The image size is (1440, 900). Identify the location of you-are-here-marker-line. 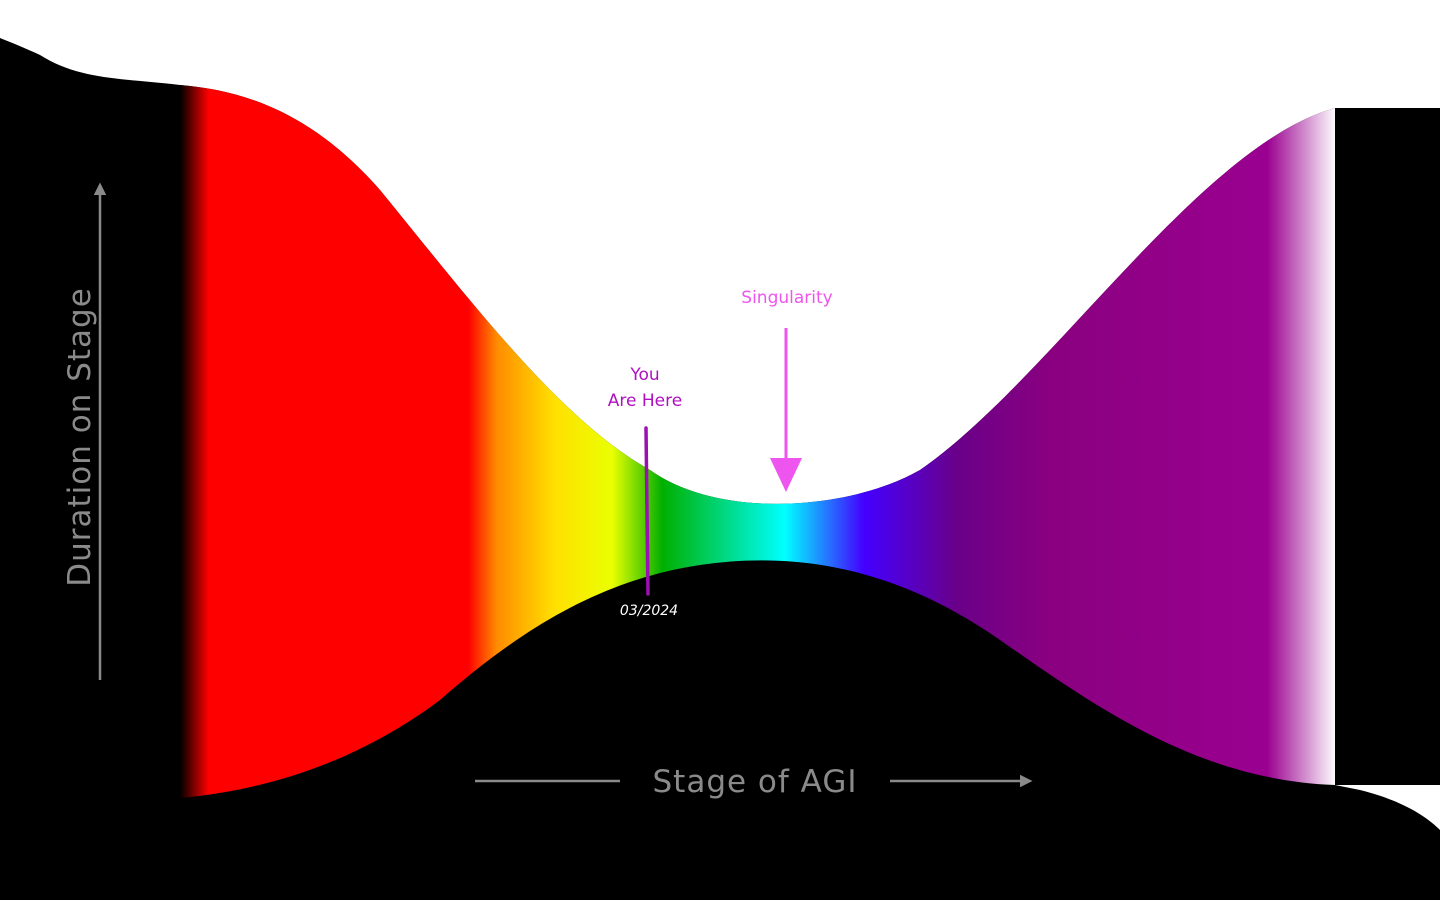
(647, 511).